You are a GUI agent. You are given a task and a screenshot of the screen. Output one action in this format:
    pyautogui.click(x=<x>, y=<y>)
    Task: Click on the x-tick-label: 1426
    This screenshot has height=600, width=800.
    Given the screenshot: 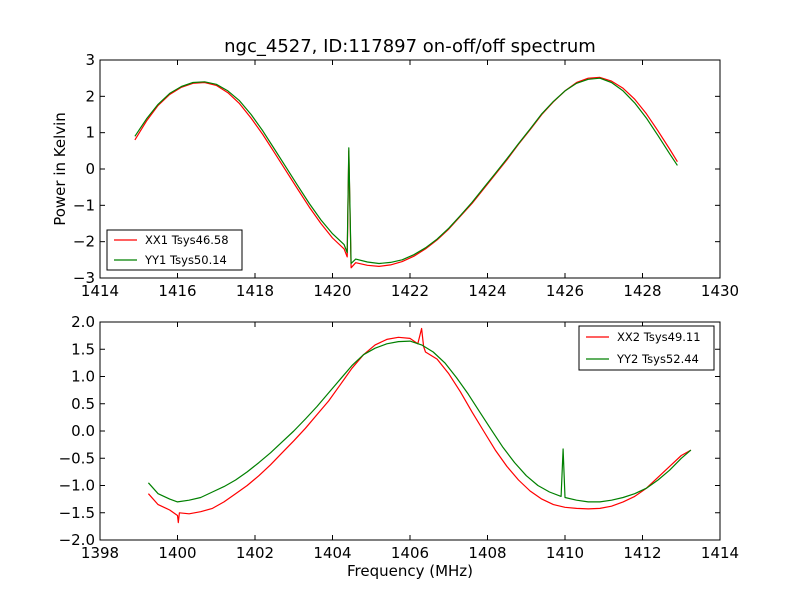 What is the action you would take?
    pyautogui.click(x=565, y=291)
    